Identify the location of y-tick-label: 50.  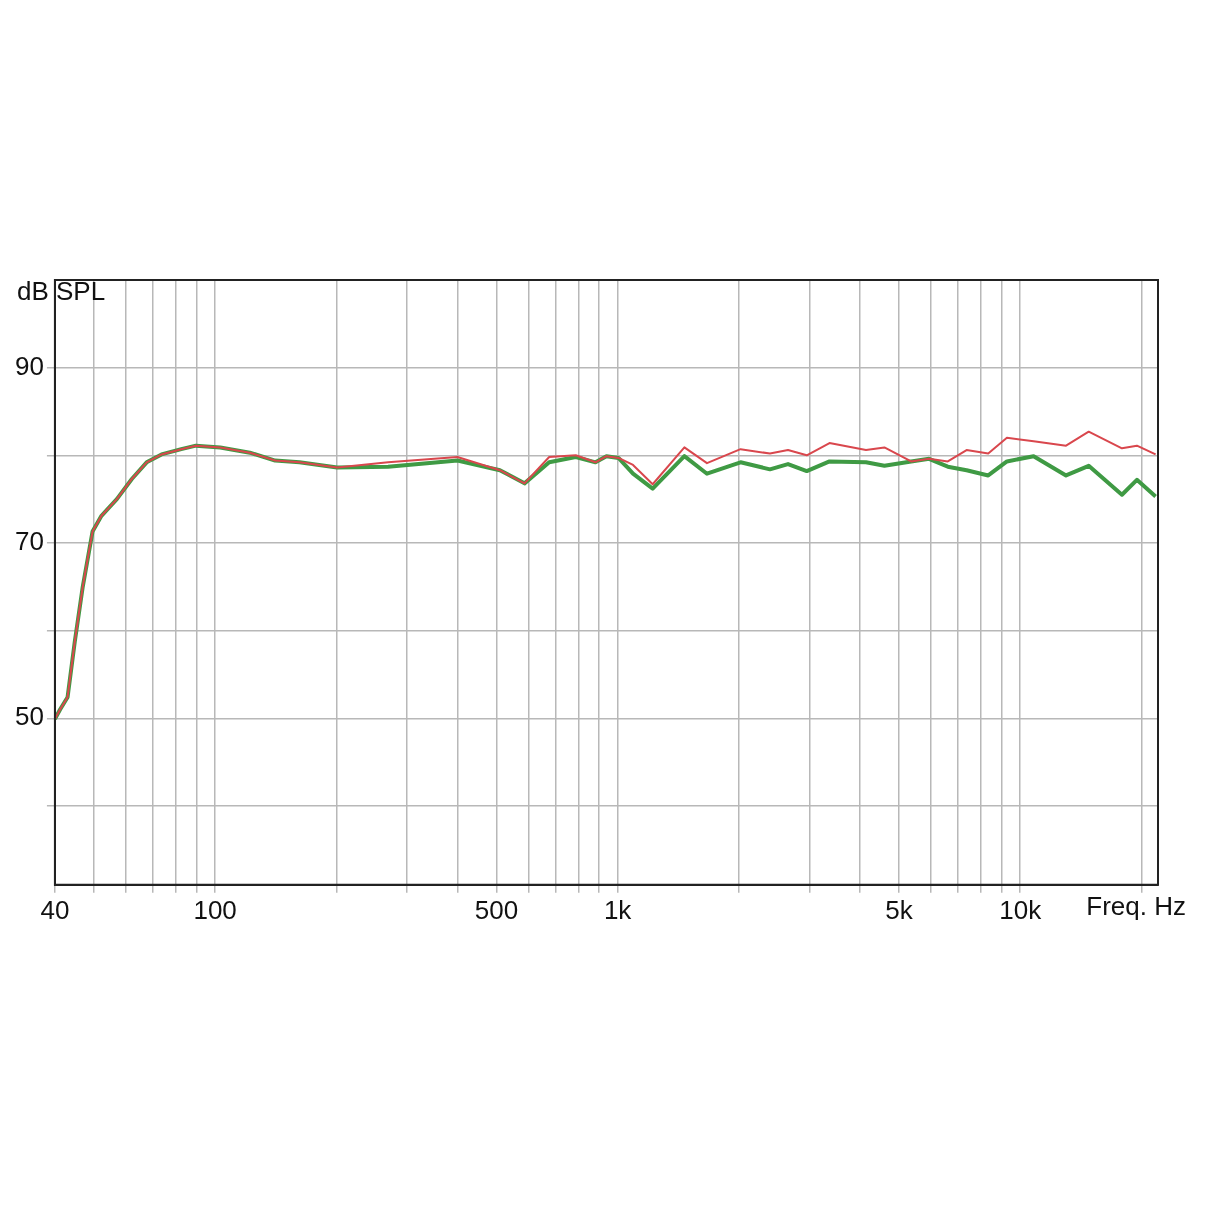
(29, 716).